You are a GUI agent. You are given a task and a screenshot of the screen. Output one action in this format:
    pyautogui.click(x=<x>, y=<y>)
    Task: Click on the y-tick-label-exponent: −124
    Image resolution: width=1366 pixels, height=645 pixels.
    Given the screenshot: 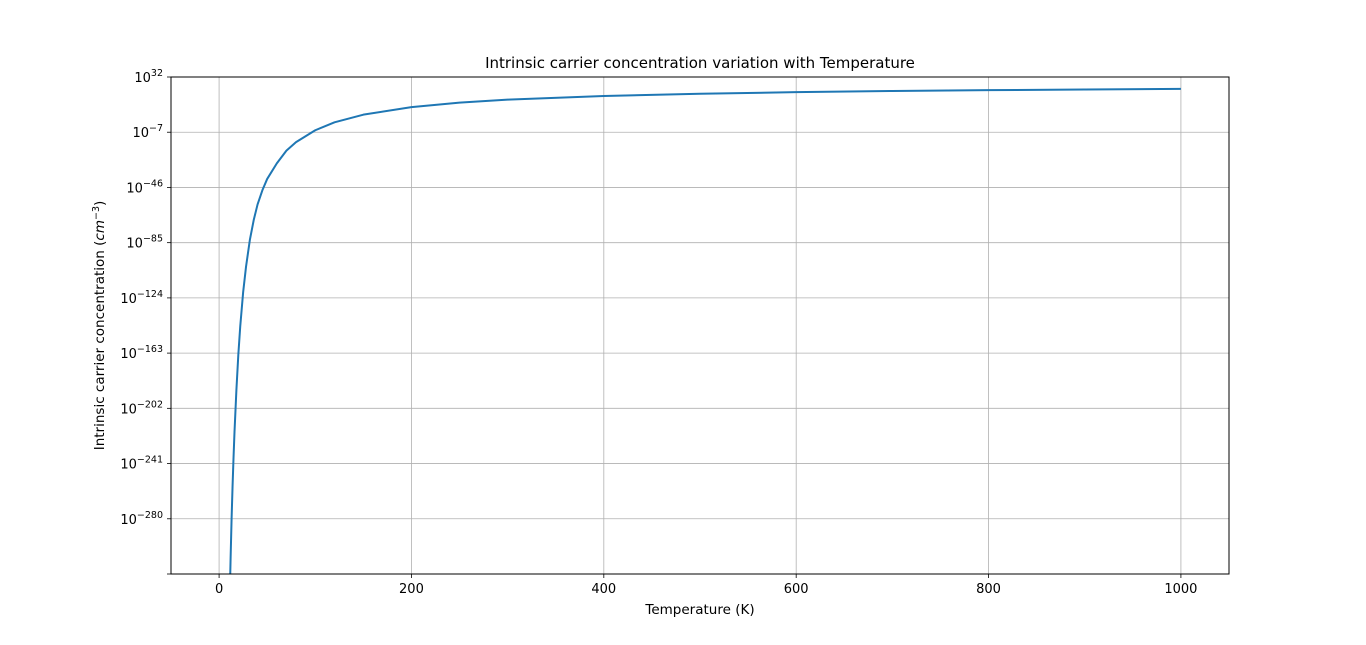 What is the action you would take?
    pyautogui.click(x=150, y=294)
    